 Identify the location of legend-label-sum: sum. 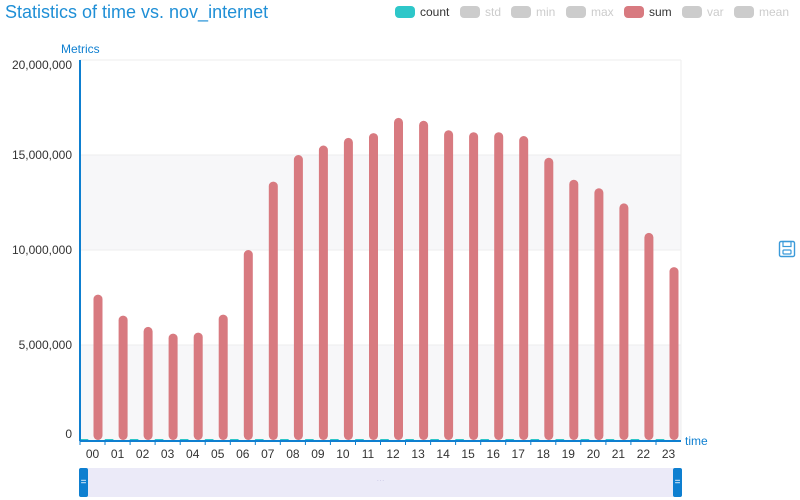
(660, 12).